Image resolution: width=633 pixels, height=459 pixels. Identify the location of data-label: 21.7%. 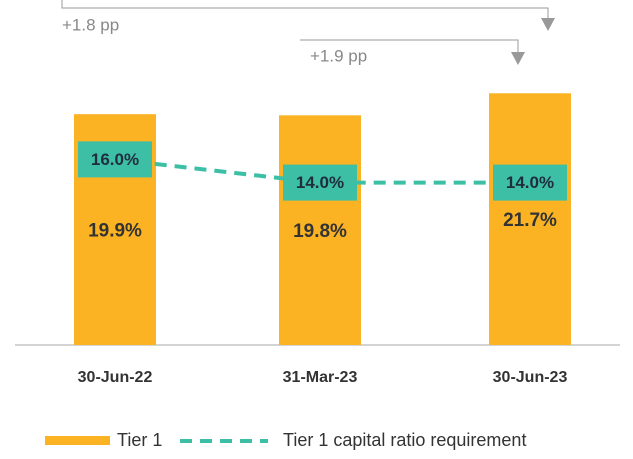
(530, 220).